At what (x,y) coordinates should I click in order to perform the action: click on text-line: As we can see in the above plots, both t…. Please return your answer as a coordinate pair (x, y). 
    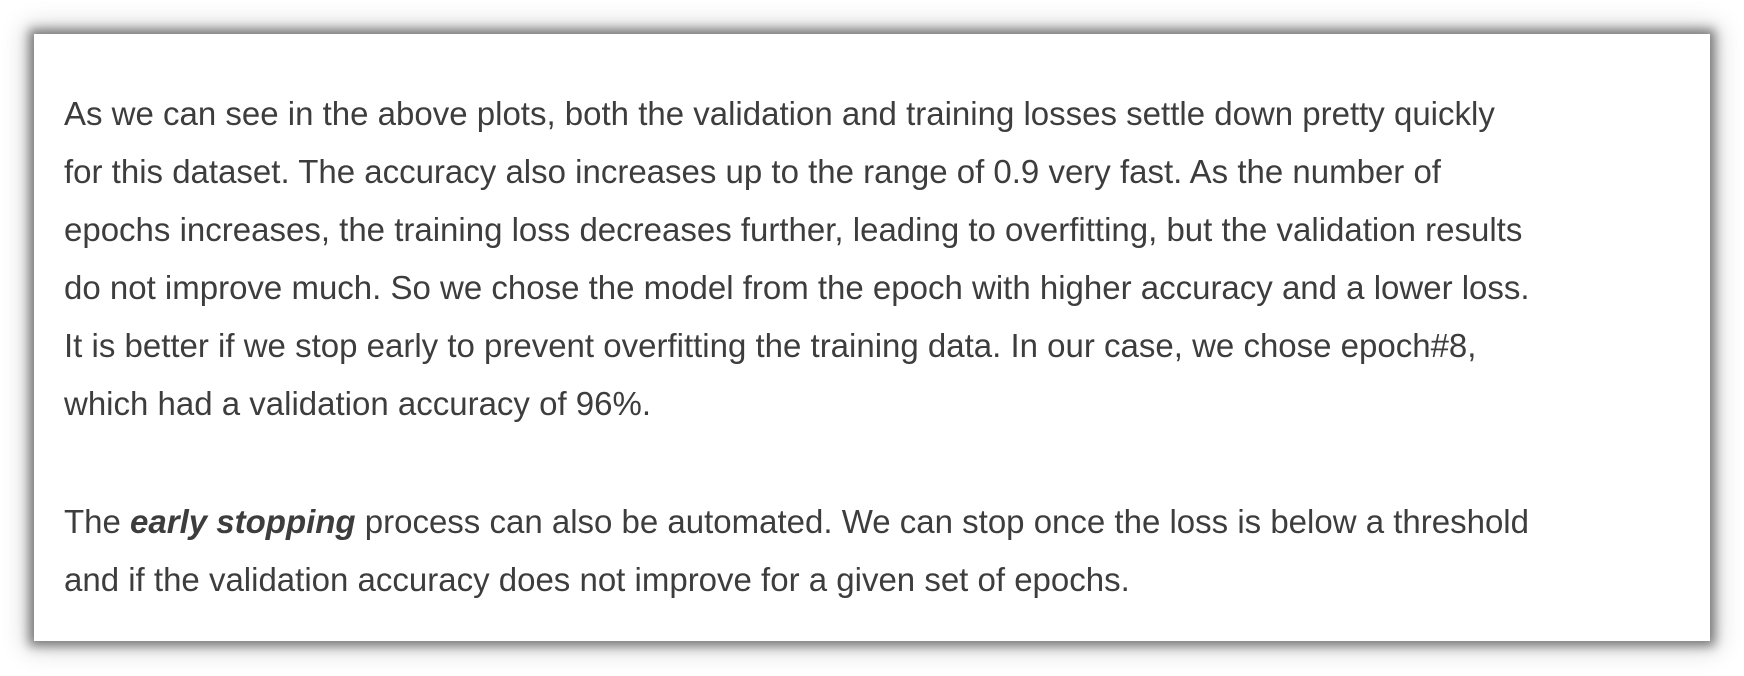
    Looking at the image, I should click on (779, 113).